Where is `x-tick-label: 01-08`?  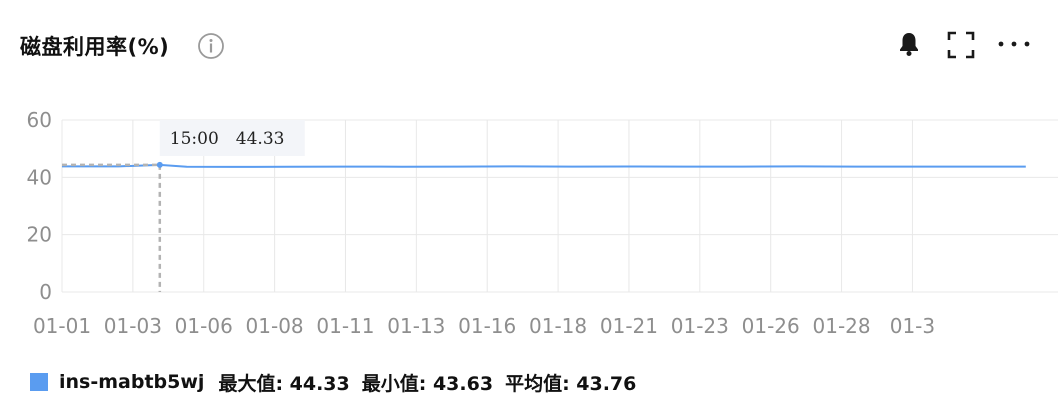
x-tick-label: 01-08 is located at coordinates (275, 326).